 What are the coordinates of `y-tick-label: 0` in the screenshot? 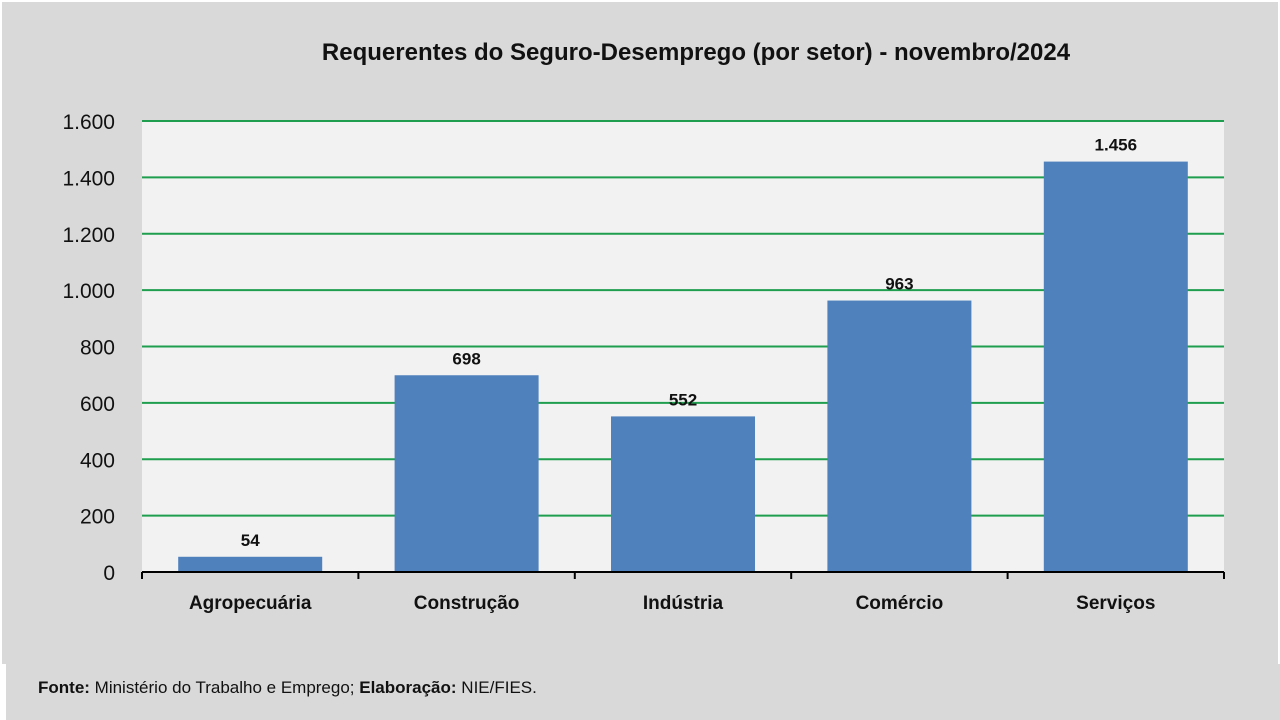 It's located at (109, 573).